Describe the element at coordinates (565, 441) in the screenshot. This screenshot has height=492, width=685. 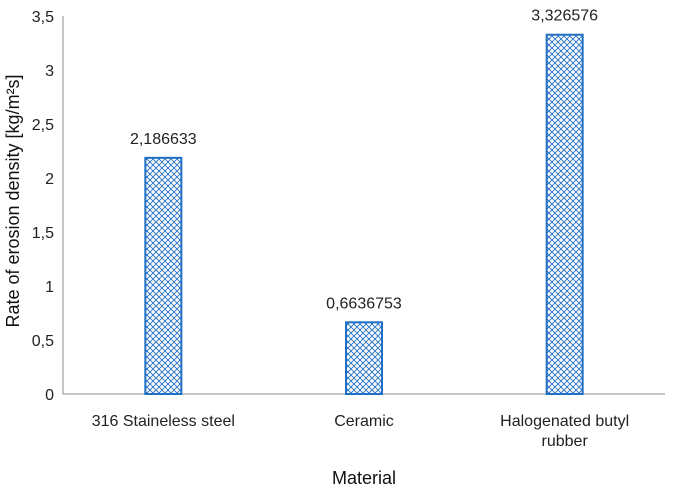
I see `x-tick-label-line: rubber` at that location.